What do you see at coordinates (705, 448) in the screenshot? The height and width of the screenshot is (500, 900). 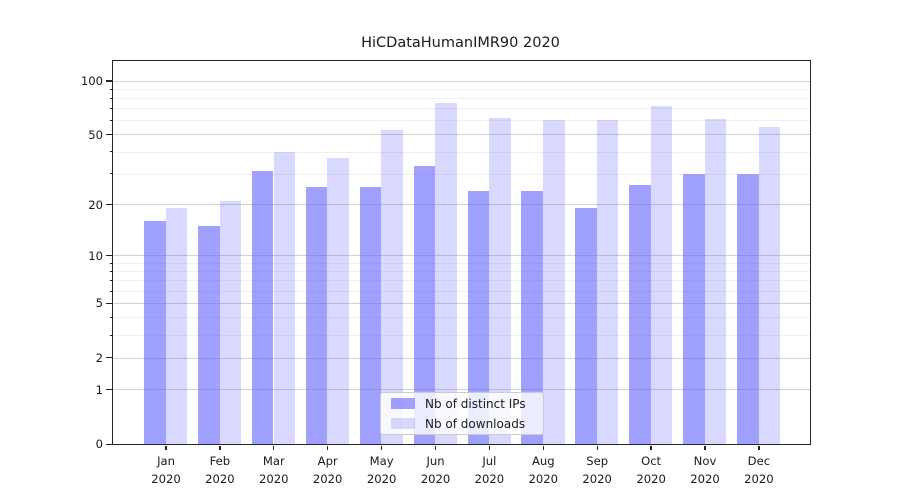 I see `x-tick-mark-nov` at bounding box center [705, 448].